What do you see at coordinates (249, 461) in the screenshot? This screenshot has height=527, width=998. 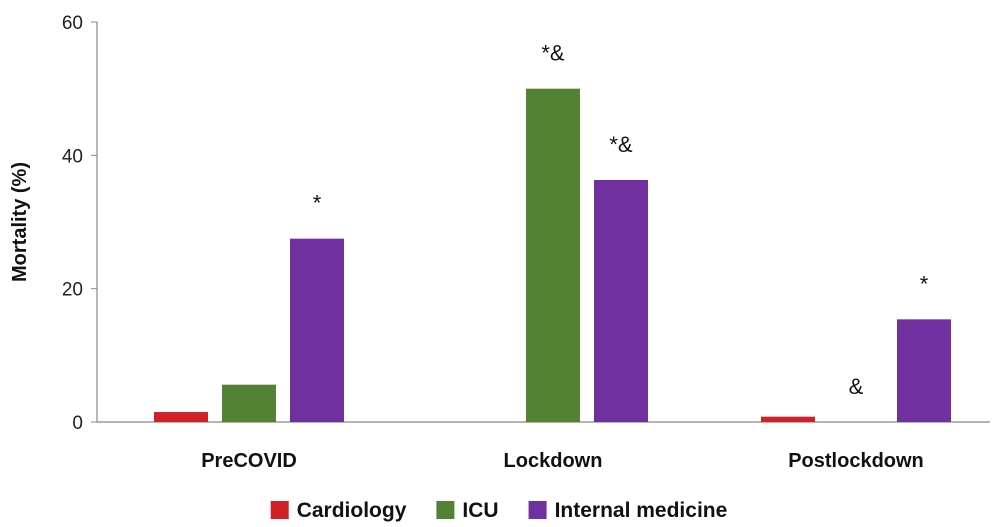 I see `x-category-label: PreCOVID` at bounding box center [249, 461].